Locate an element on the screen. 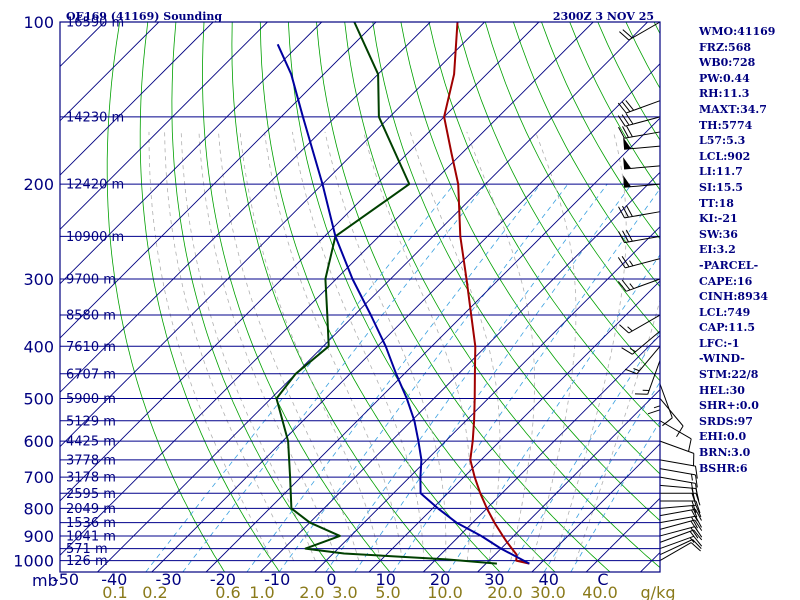  height-level-label: 14230 m is located at coordinates (95, 117).